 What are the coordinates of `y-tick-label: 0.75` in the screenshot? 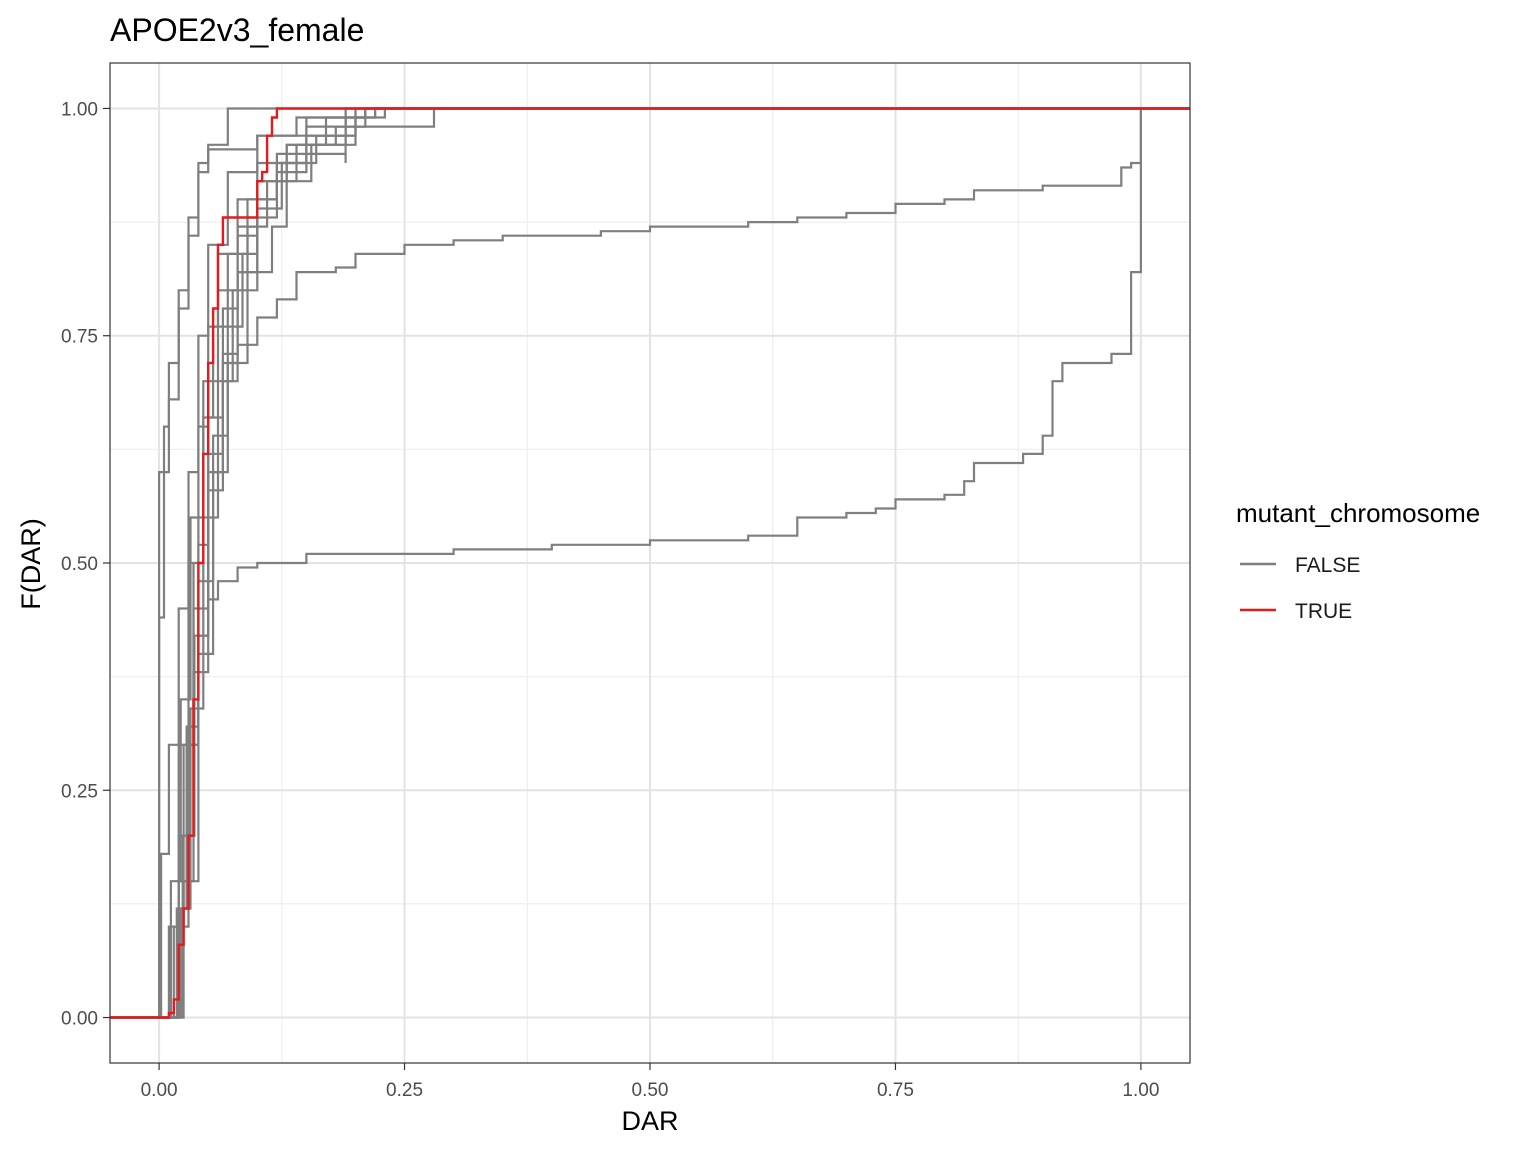 It's located at (79, 337).